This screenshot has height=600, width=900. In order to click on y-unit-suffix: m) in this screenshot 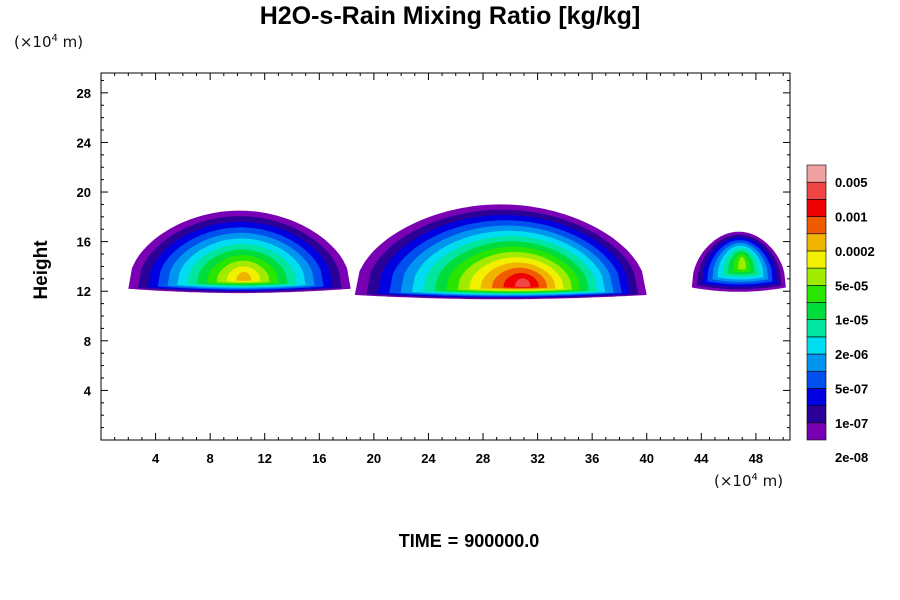, I will do `click(70, 42)`.